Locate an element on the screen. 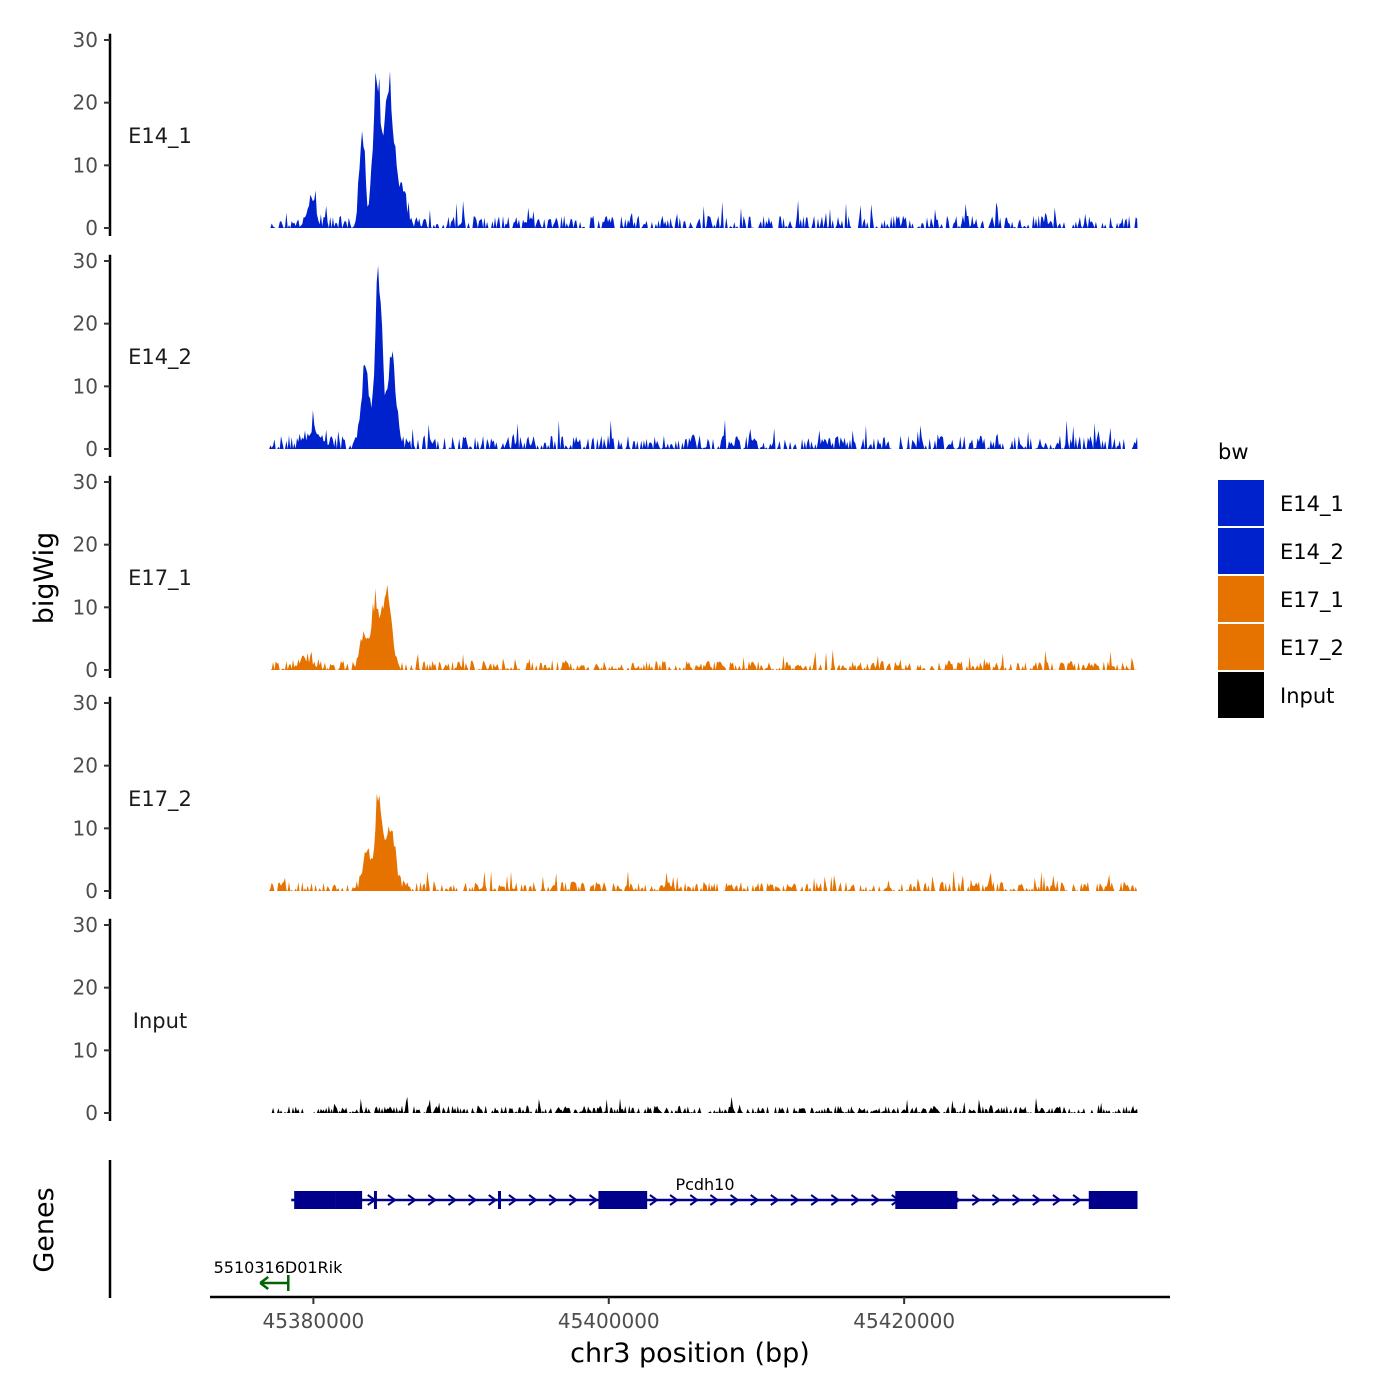  legend-label: E14_1 is located at coordinates (1312, 504).